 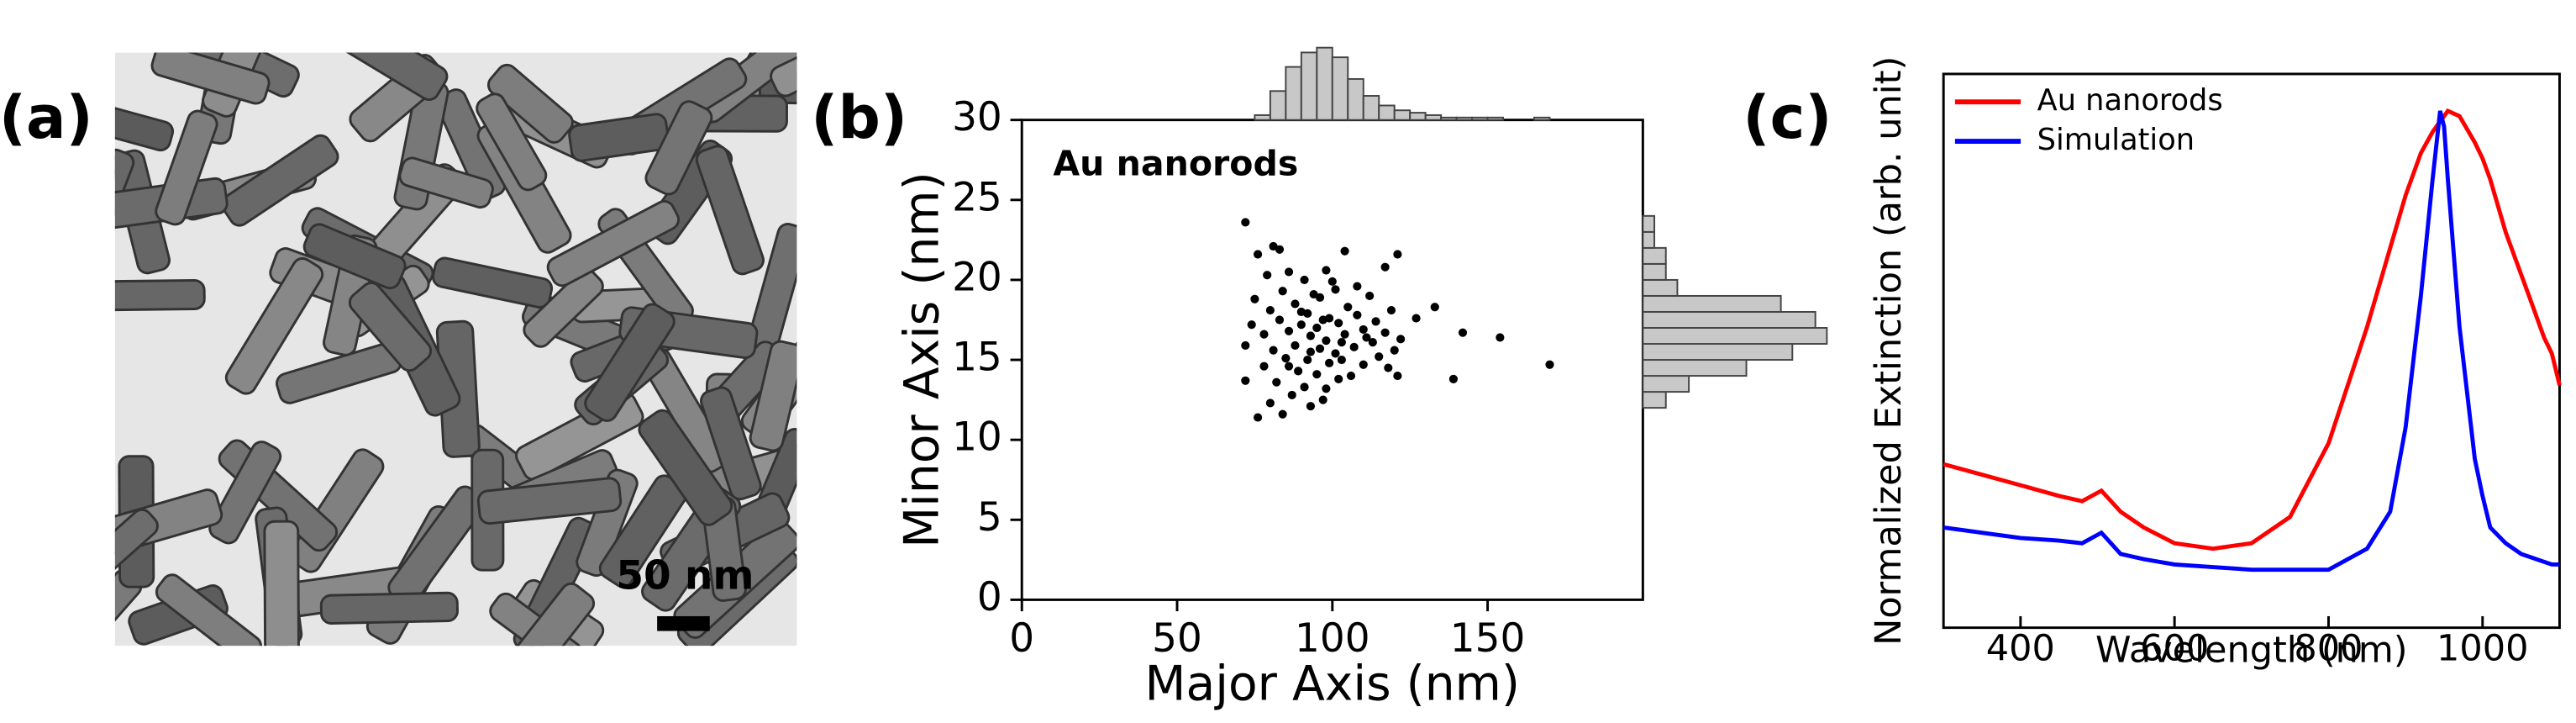 What do you see at coordinates (1177, 638) in the screenshot?
I see `x-tick-label: 50` at bounding box center [1177, 638].